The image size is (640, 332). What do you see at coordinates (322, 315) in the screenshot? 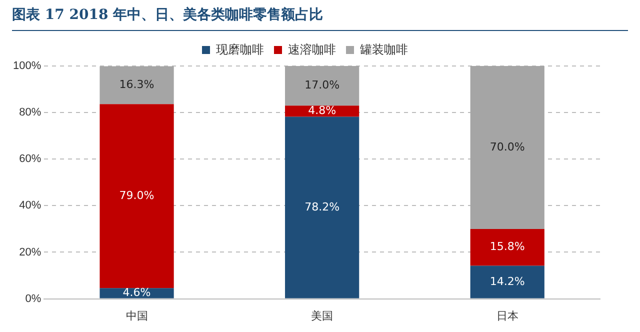
I see `x-tick-label: 美国` at bounding box center [322, 315].